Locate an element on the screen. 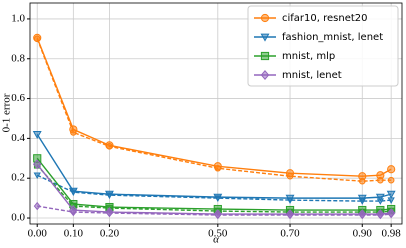 Image resolution: width=406 pixels, height=248 pixels. x-tick-label: 0.90 is located at coordinates (363, 234).